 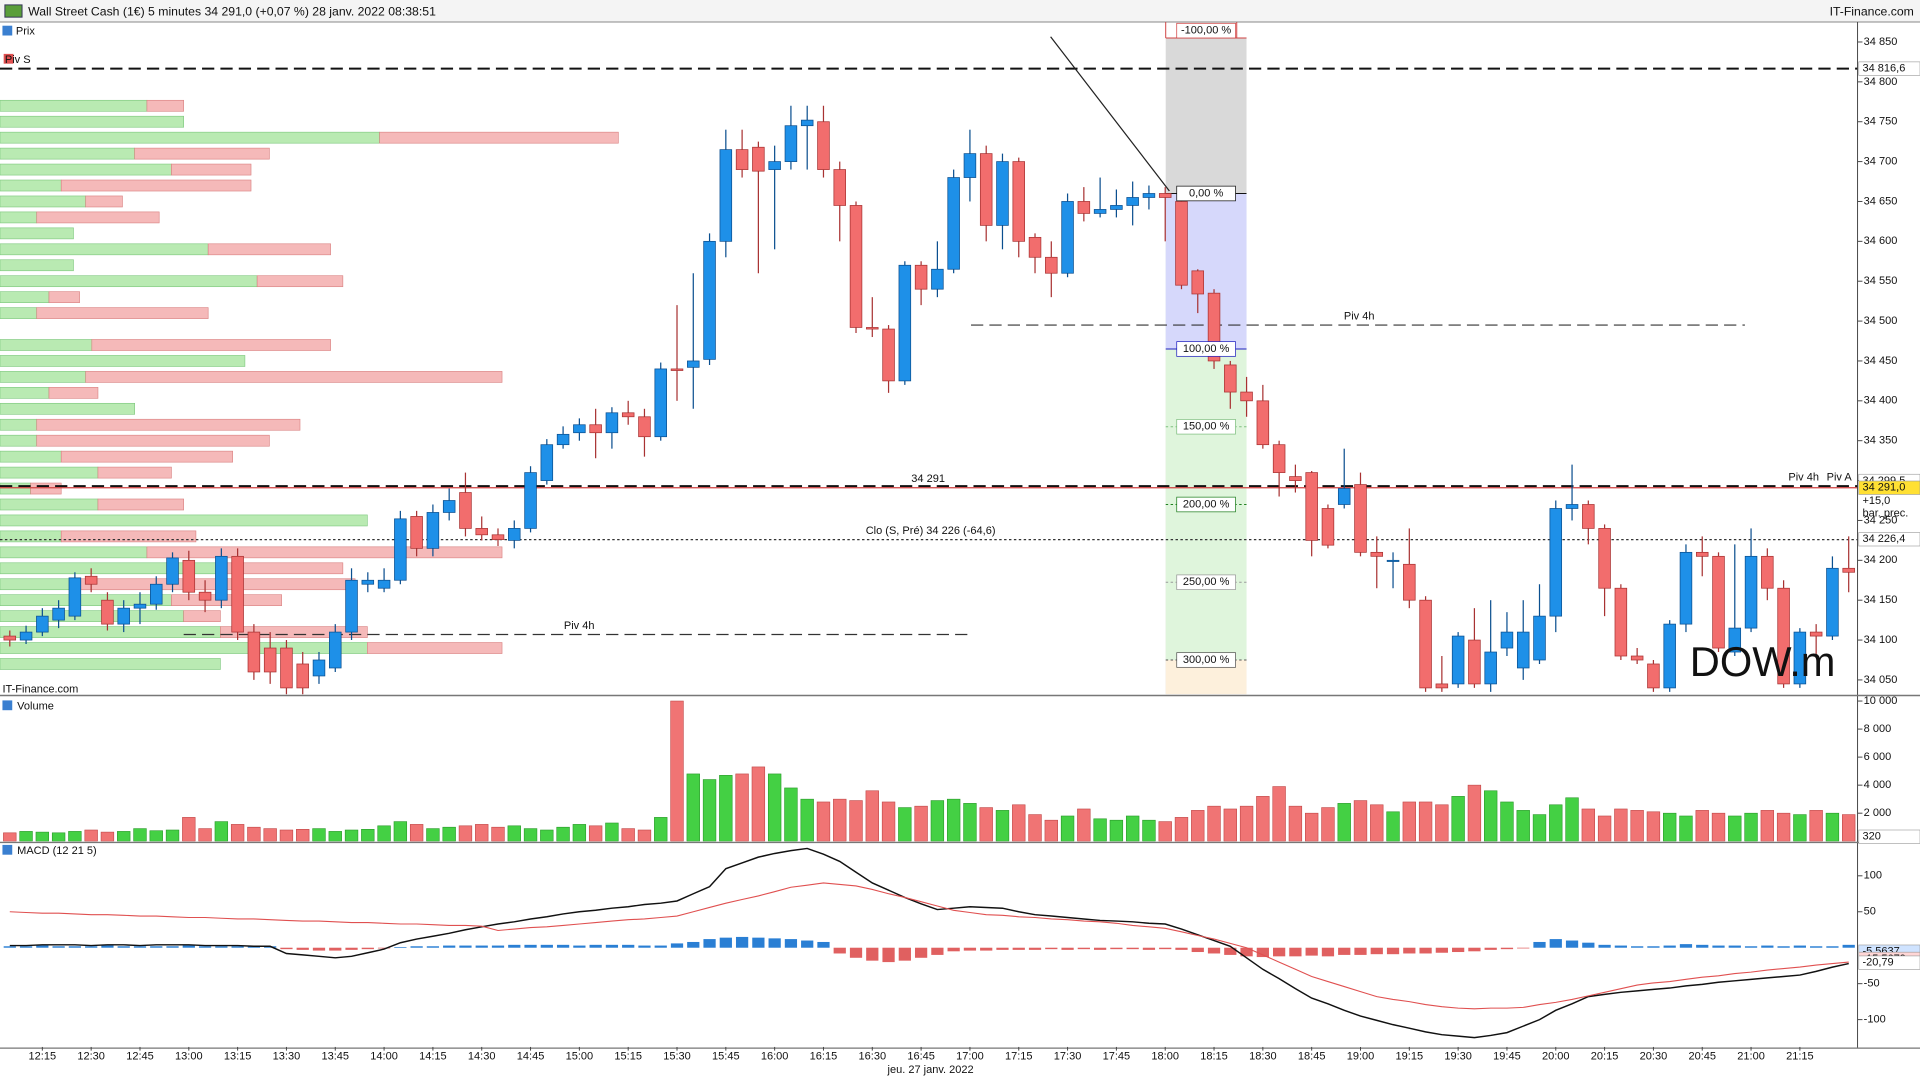 What do you see at coordinates (1654, 1057) in the screenshot?
I see `x-tick-label: 20:30` at bounding box center [1654, 1057].